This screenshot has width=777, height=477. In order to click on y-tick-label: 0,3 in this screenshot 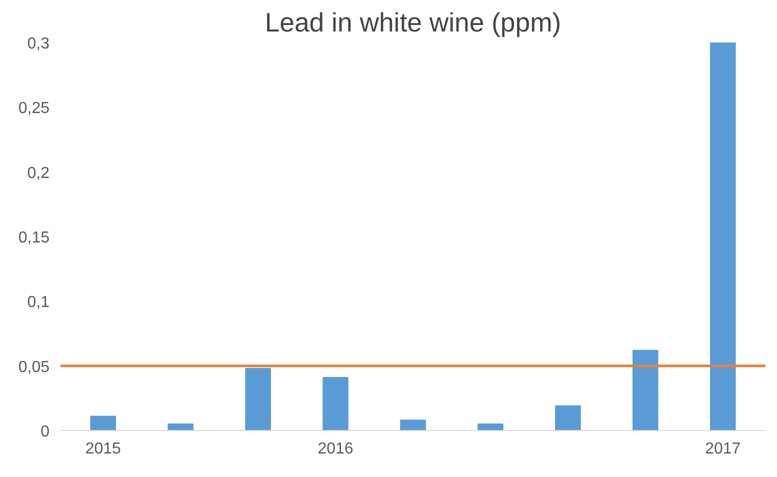, I will do `click(38, 44)`.